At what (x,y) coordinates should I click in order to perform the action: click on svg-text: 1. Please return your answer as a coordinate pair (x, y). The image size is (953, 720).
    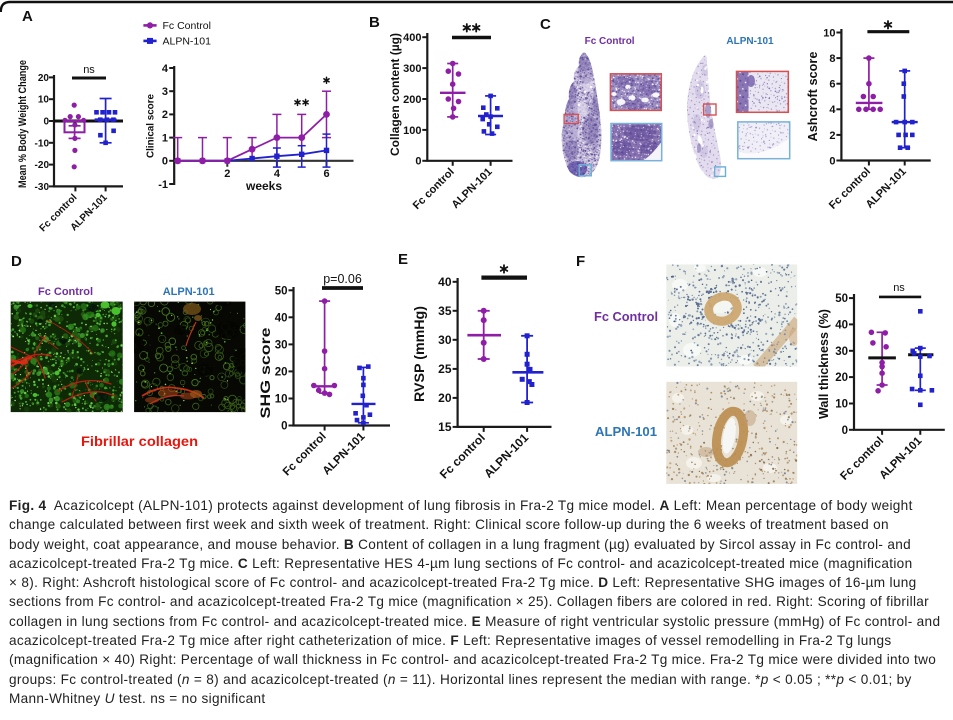
    Looking at the image, I should click on (165, 138).